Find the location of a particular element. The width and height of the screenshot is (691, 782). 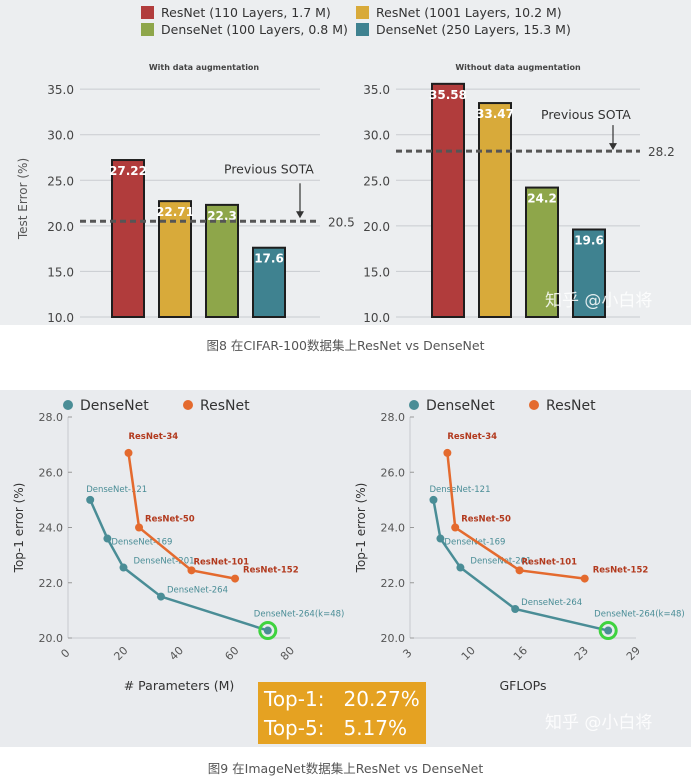

x-tick-label: 80 is located at coordinates (287, 653).